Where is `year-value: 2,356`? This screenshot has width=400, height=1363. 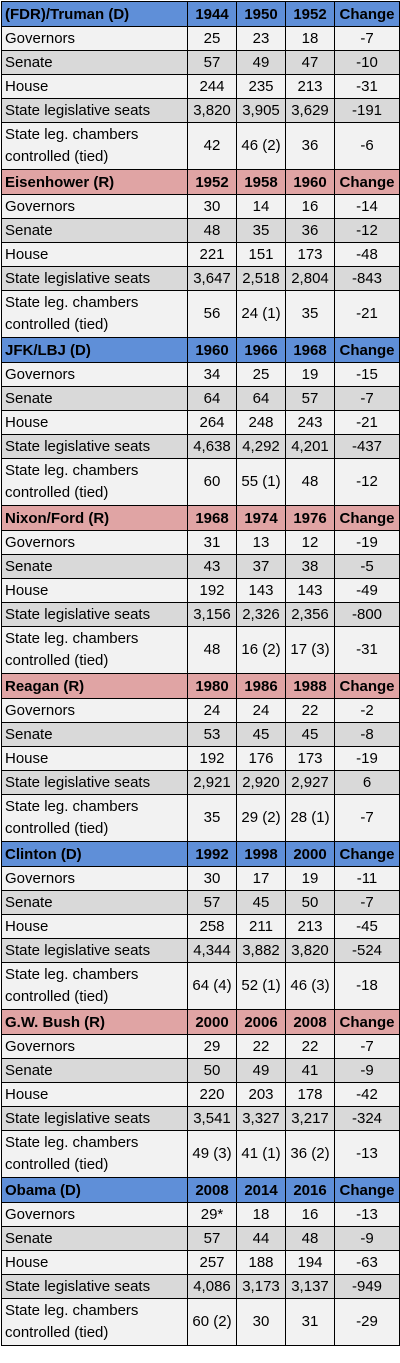 year-value: 2,356 is located at coordinates (310, 614).